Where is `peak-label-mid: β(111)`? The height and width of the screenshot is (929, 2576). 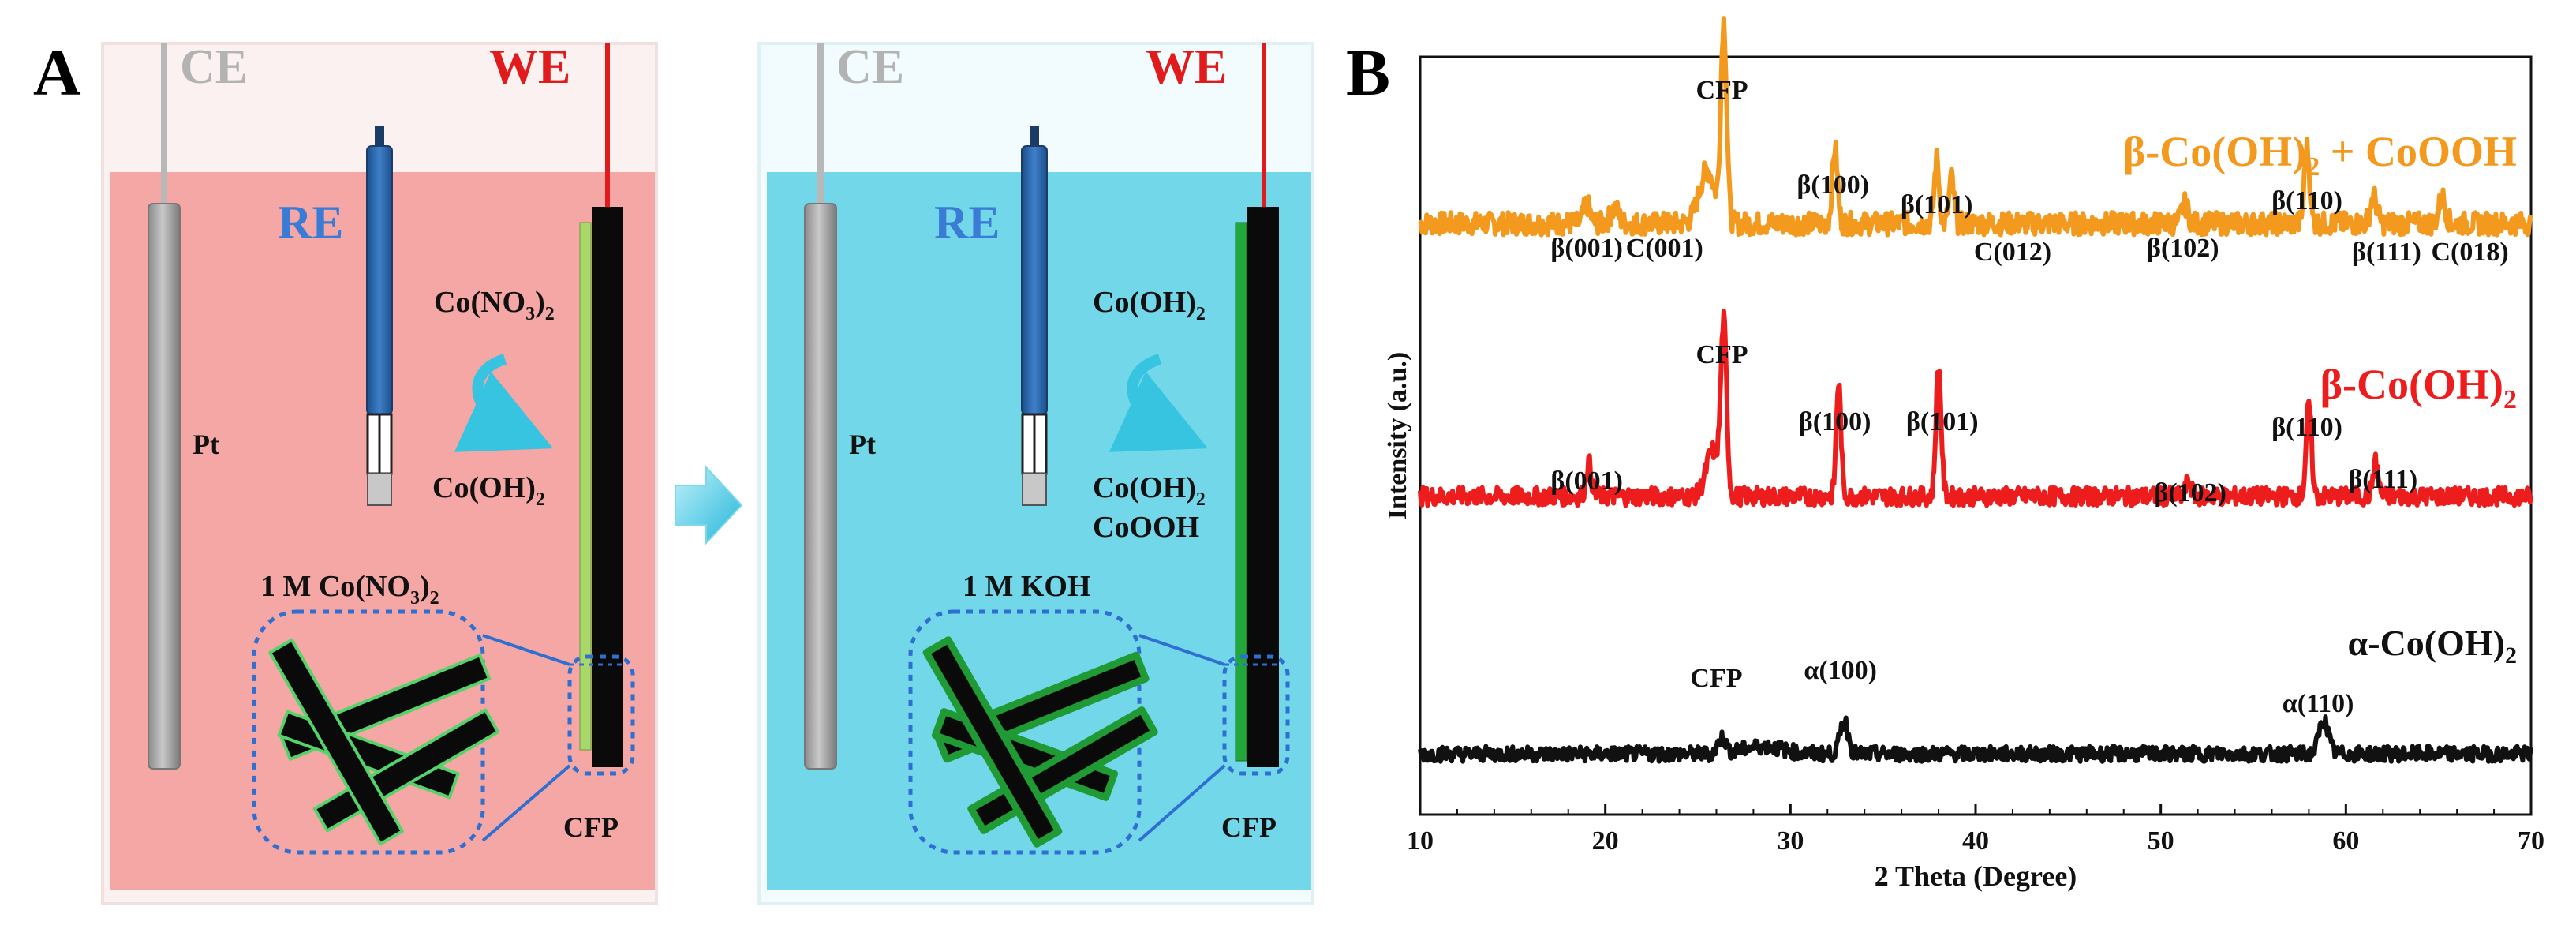 peak-label-mid: β(111) is located at coordinates (2382, 479).